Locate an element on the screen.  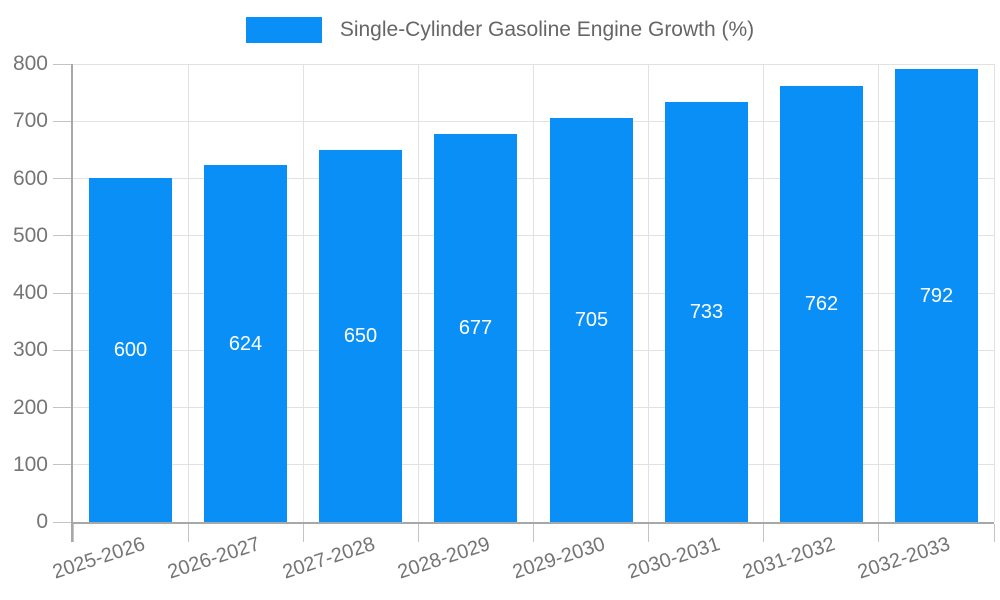
bar-value-label: 650 is located at coordinates (360, 336).